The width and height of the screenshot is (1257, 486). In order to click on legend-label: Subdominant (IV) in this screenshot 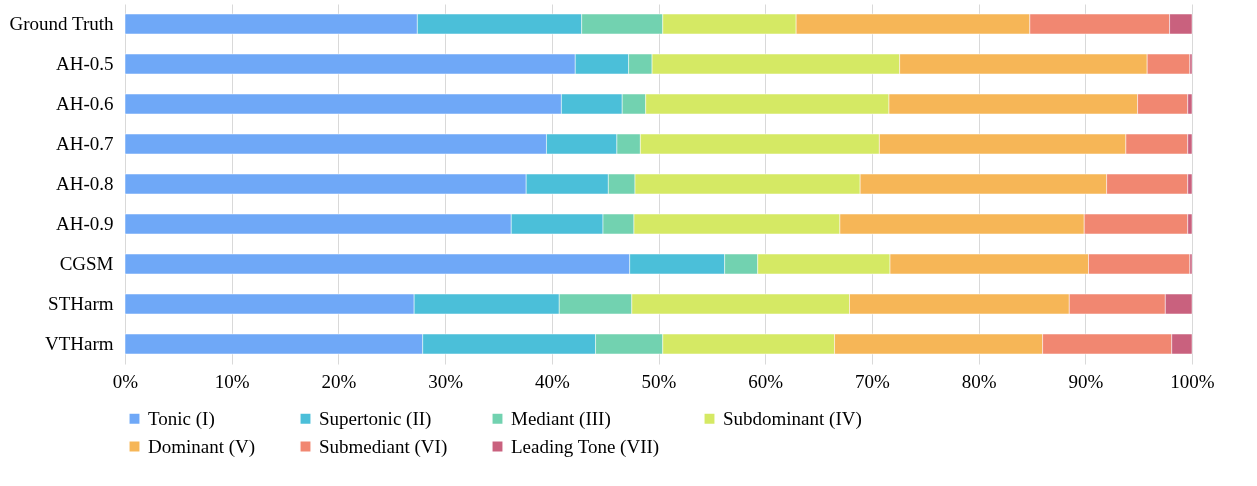, I will do `click(792, 418)`.